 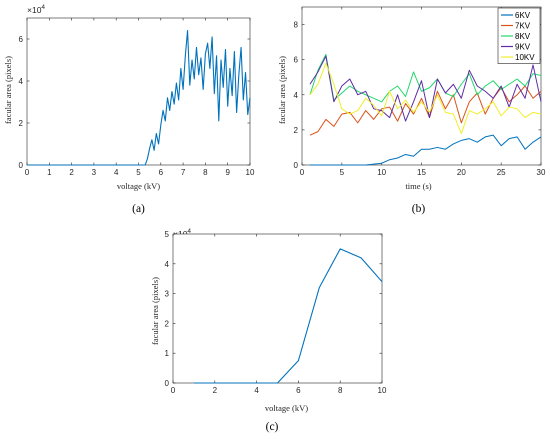 What do you see at coordinates (288, 316) in the screenshot?
I see `chart-c-series-line-main` at bounding box center [288, 316].